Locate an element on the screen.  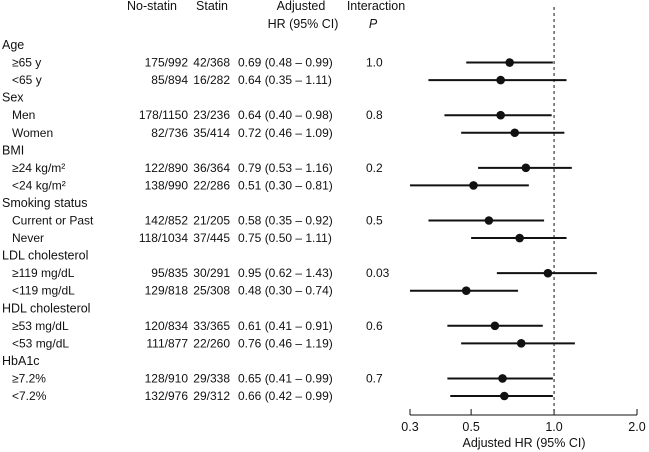
statin-events: 35/414 is located at coordinates (211, 133).